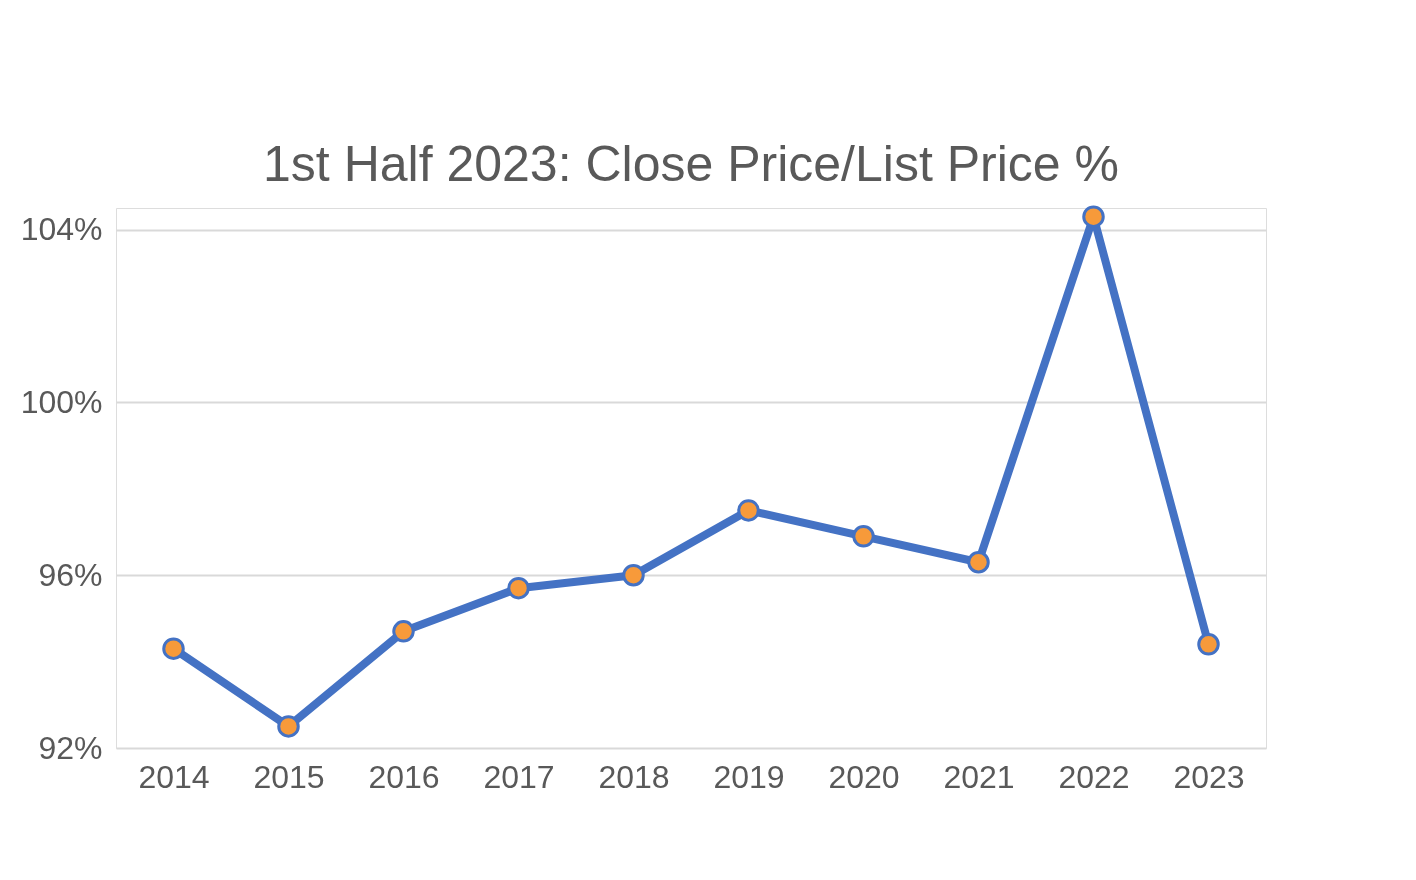 The height and width of the screenshot is (880, 1416). Describe the element at coordinates (70, 747) in the screenshot. I see `y-tick-label: 92%` at that location.